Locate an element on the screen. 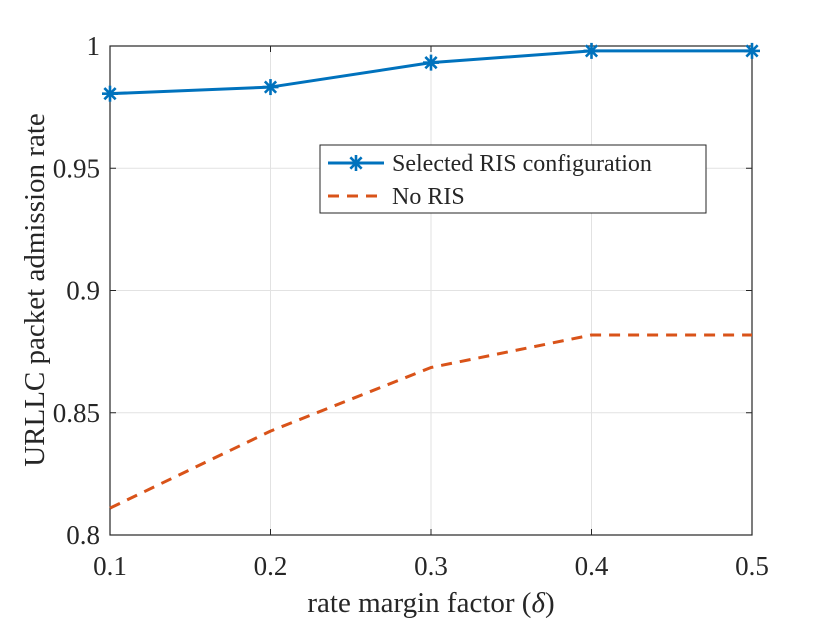 This screenshot has width=830, height=623. y-tick-labels: 0.8 0.85 0.9 0.95 1 is located at coordinates (76, 290).